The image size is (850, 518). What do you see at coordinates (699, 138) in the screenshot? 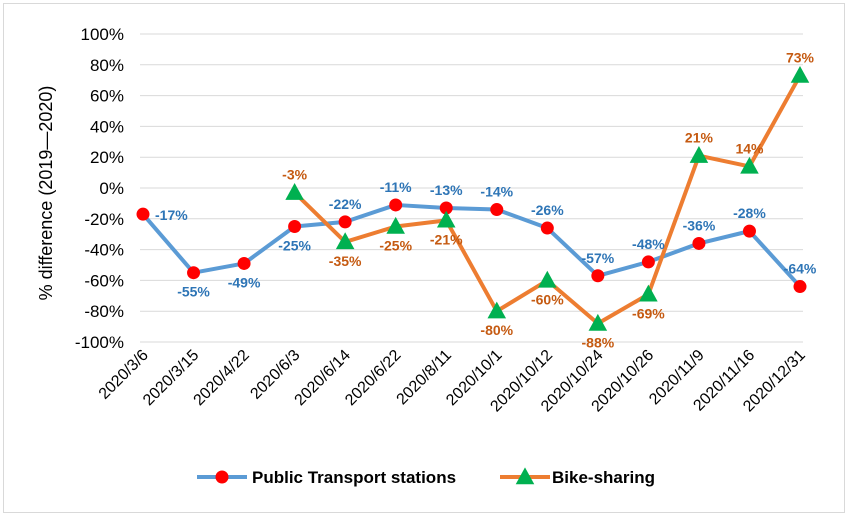
I see `data-label: 21%` at bounding box center [699, 138].